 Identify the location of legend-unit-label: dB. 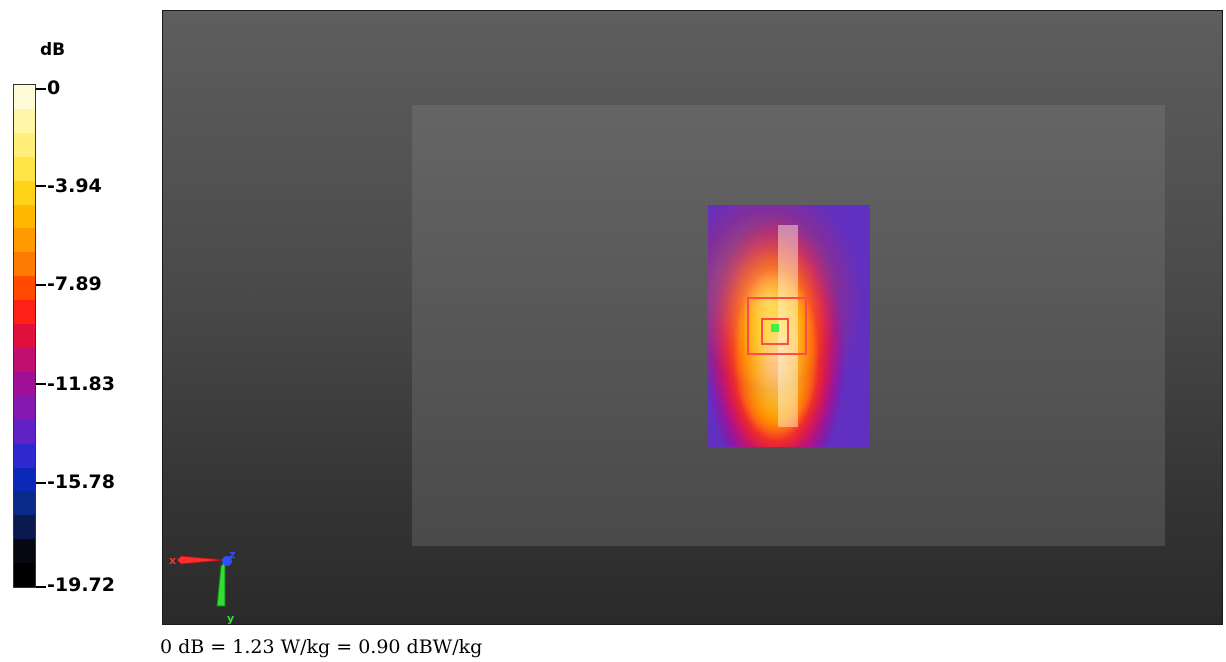
(53, 50).